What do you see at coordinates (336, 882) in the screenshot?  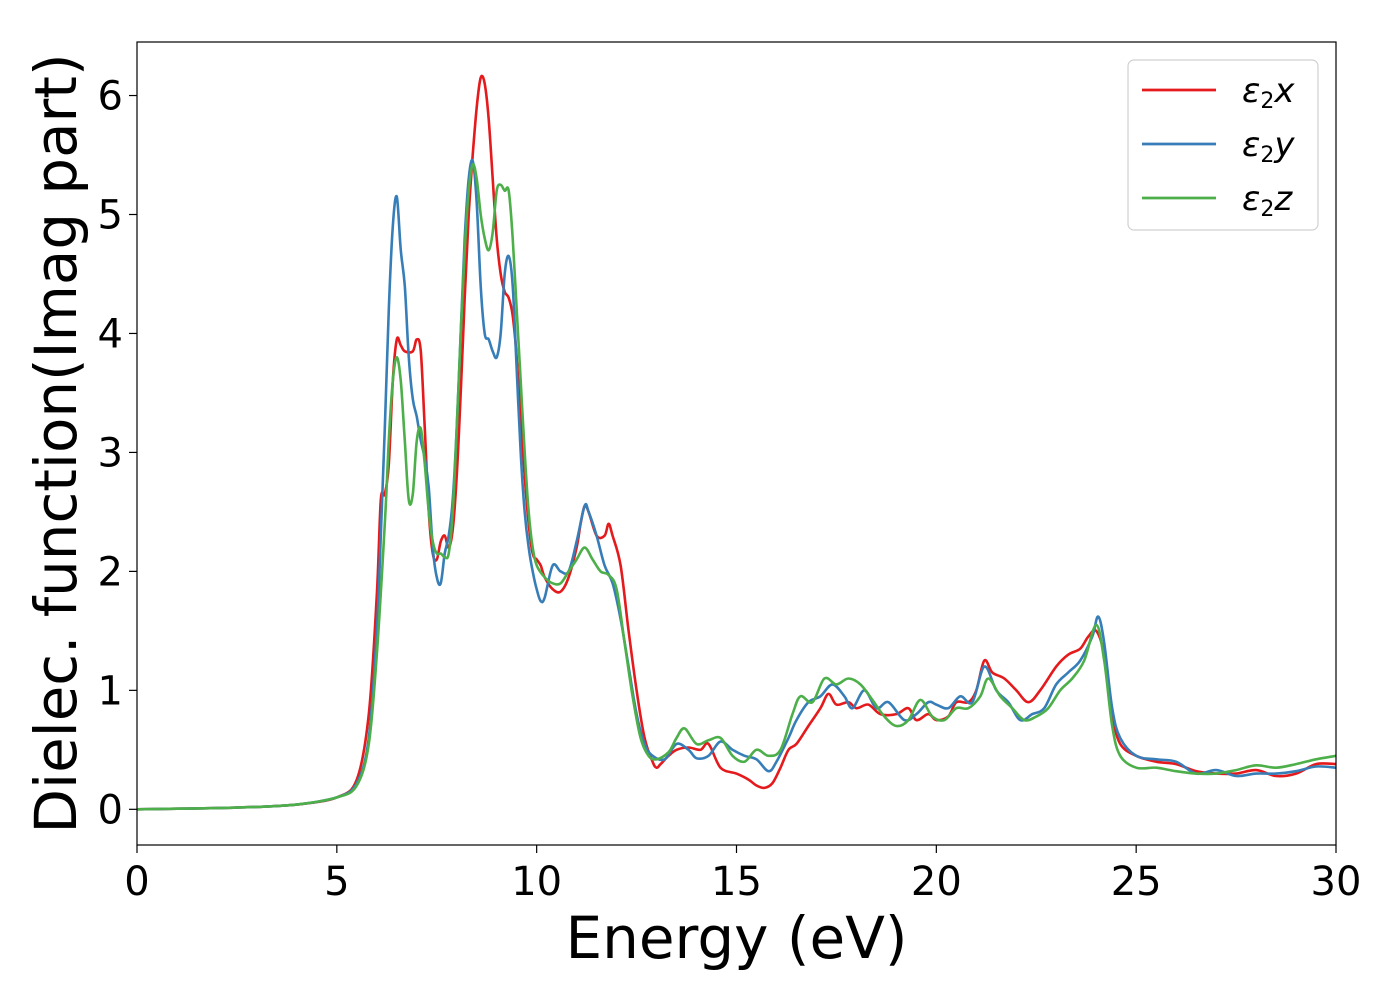 I see `x-tick-label: 5` at bounding box center [336, 882].